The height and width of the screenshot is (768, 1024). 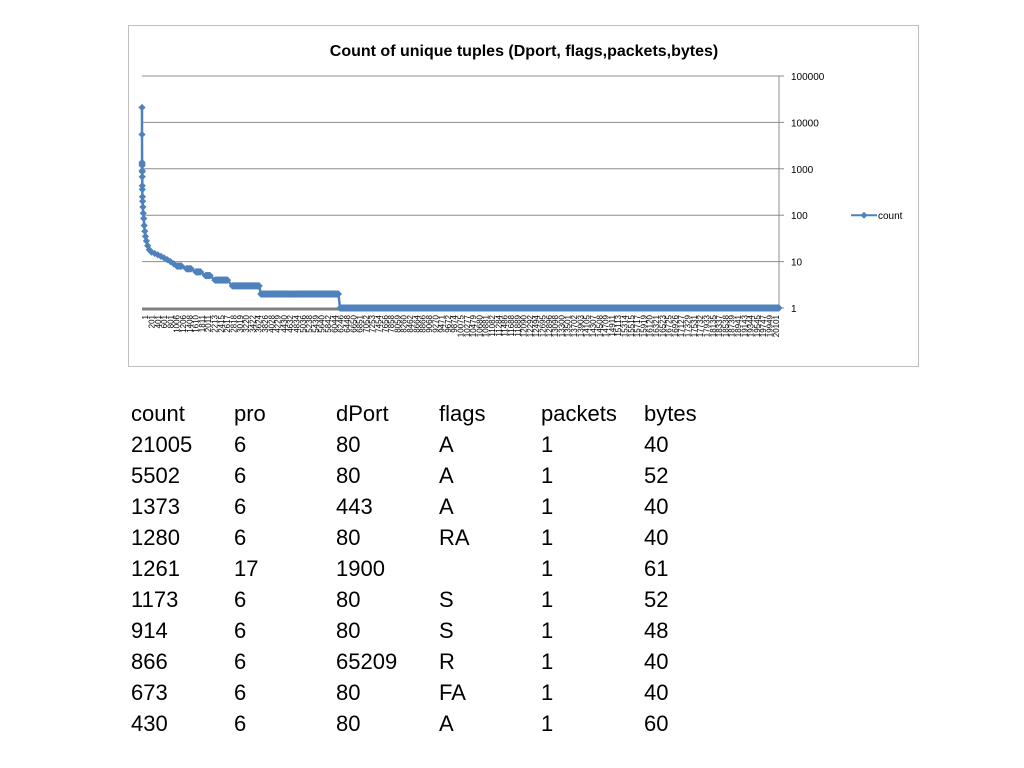 What do you see at coordinates (404, 323) in the screenshot?
I see `x-tick-label: 8260` at bounding box center [404, 323].